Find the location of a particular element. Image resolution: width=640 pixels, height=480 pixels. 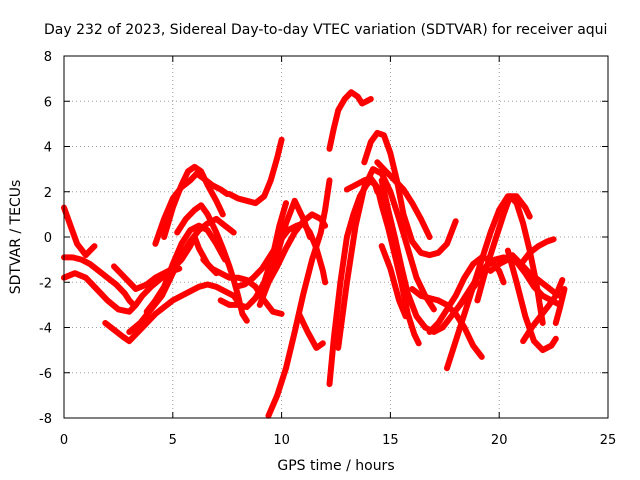

y-tick-label: 8 is located at coordinates (48, 57).